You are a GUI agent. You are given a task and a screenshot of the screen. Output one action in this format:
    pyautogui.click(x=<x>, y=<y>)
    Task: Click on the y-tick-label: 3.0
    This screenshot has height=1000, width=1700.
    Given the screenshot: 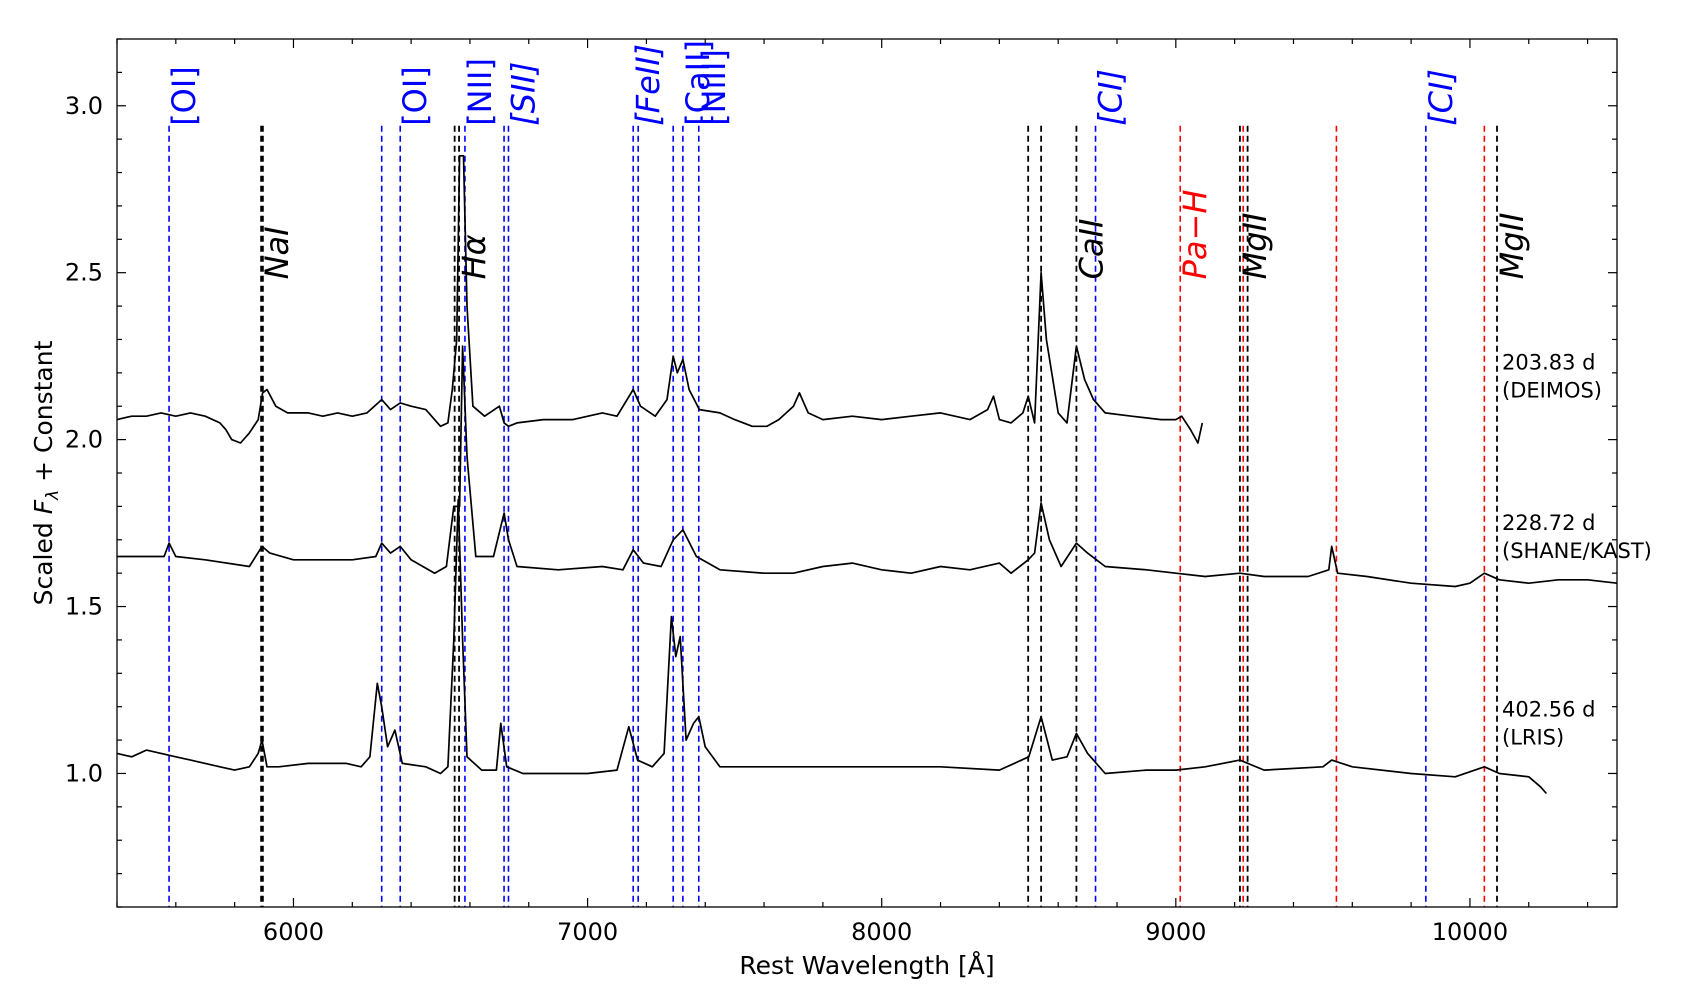 What is the action you would take?
    pyautogui.click(x=84, y=106)
    